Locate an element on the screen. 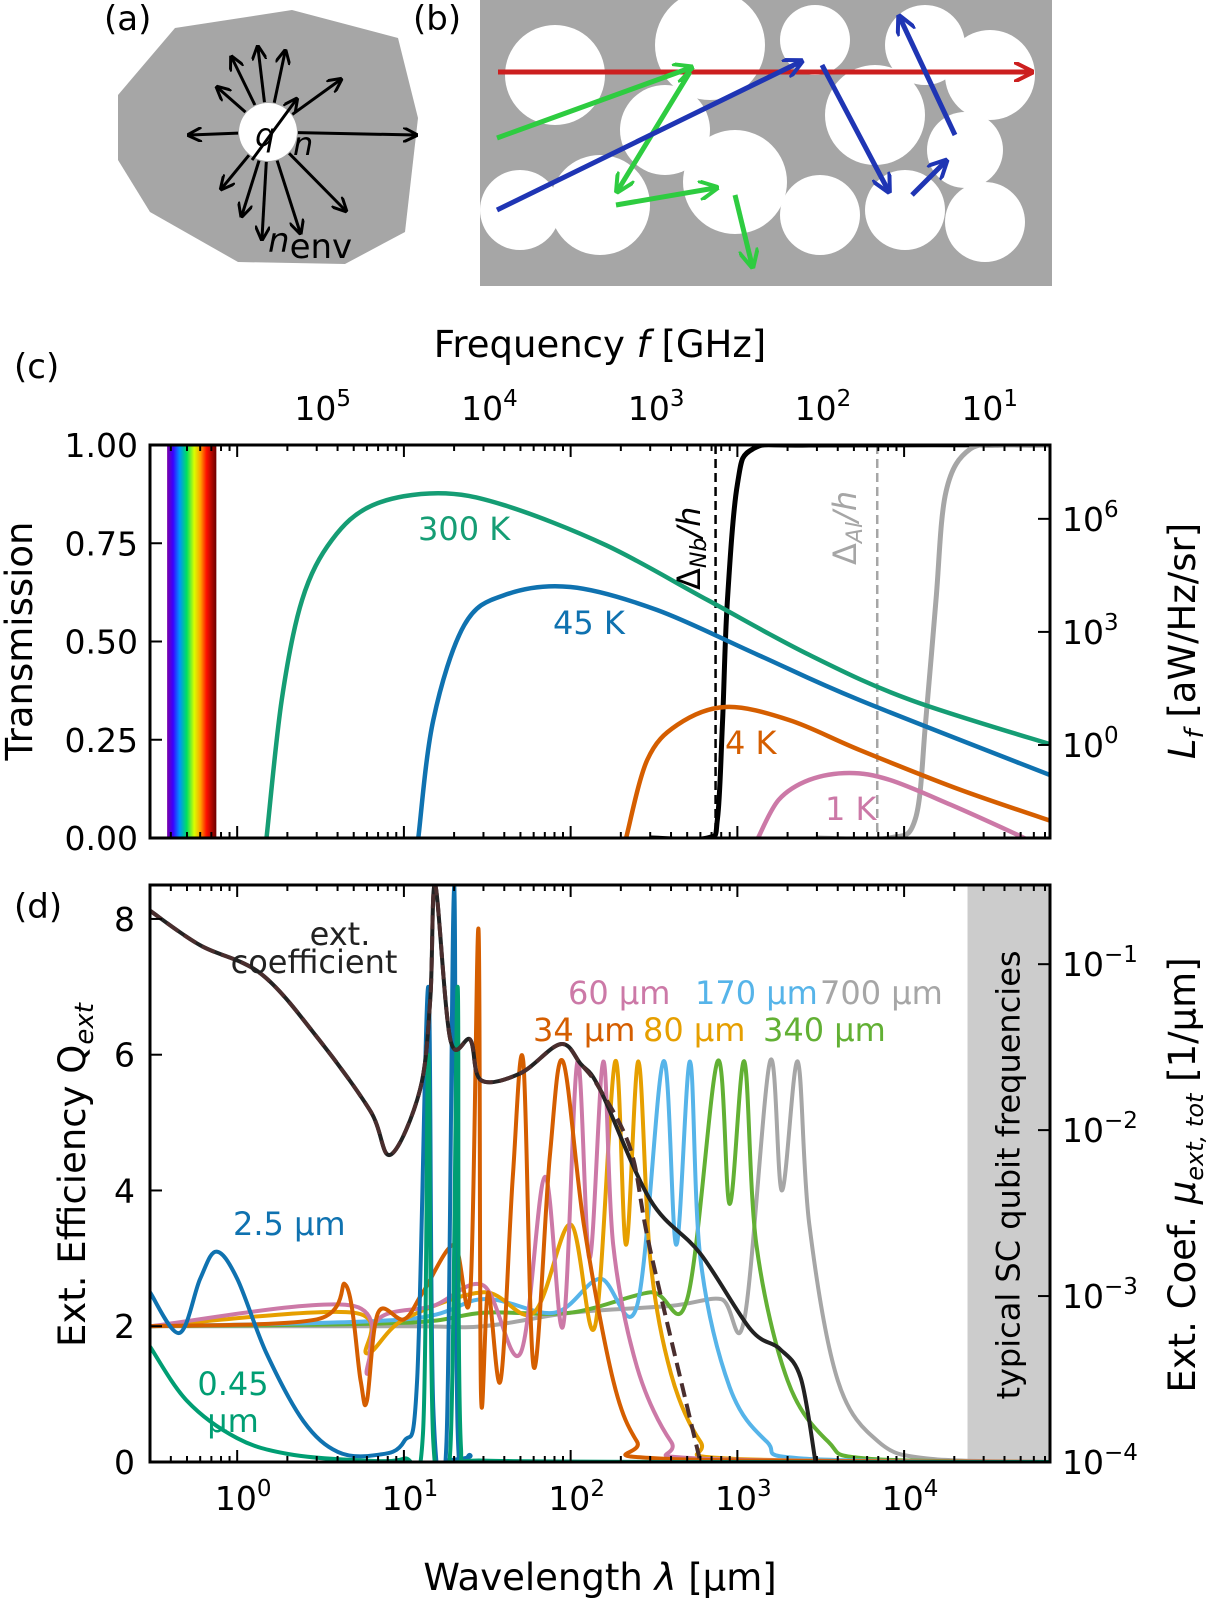 This screenshot has width=1227, height=1600. qubit-frequency-label: typical SC qubit frequencies is located at coordinates (1009, 1174).